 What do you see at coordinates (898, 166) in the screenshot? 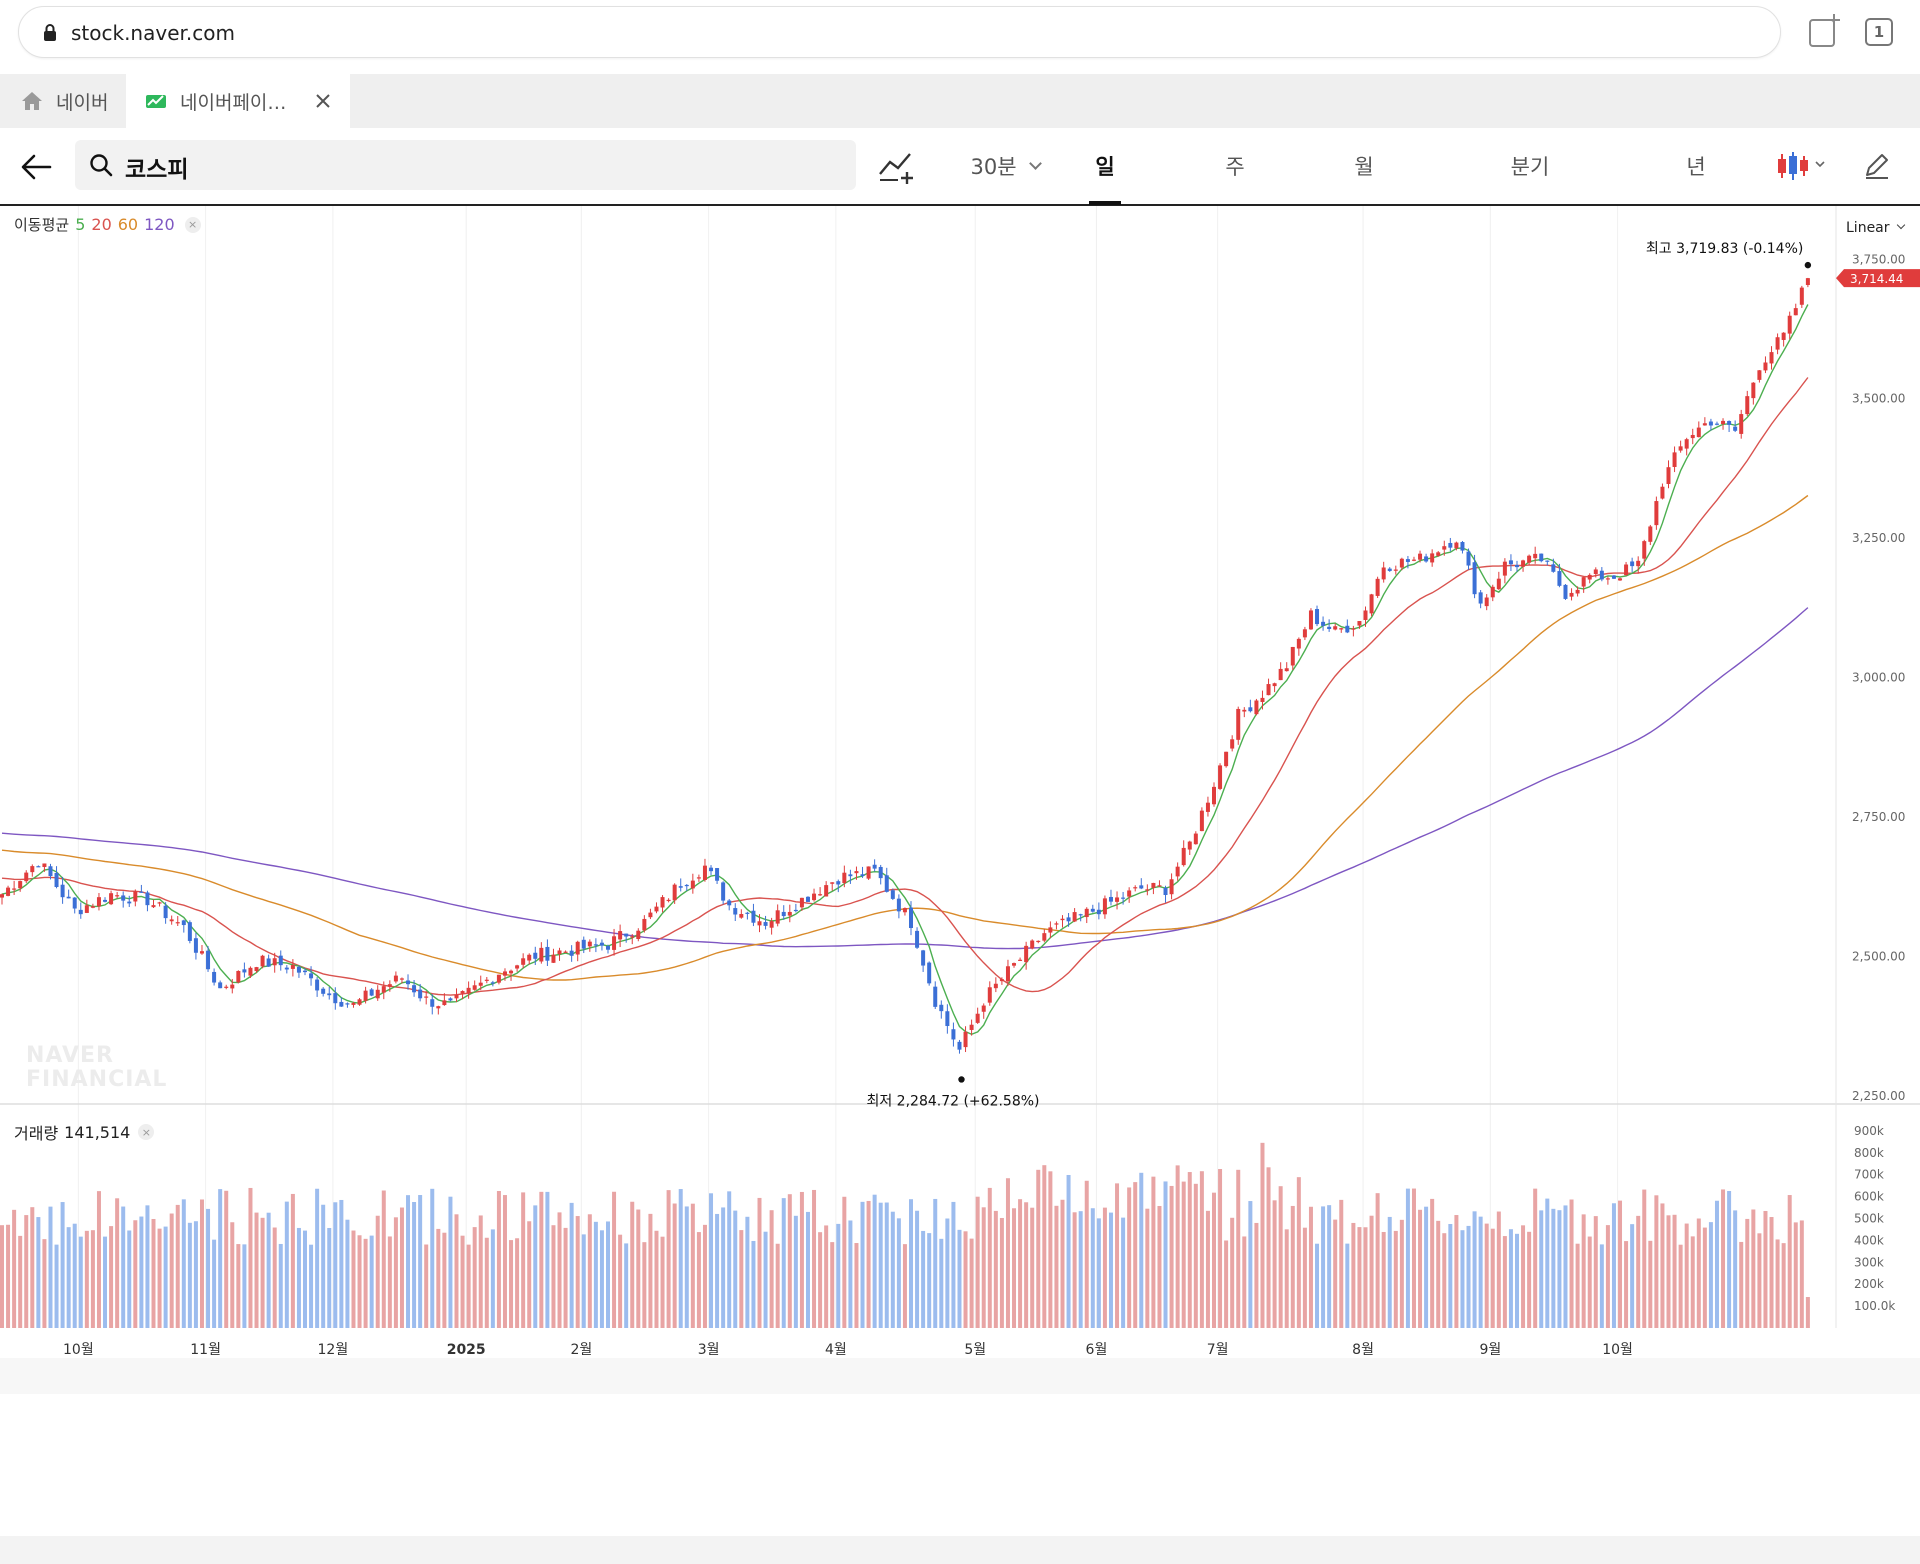
I see `add-indicator-icon` at bounding box center [898, 166].